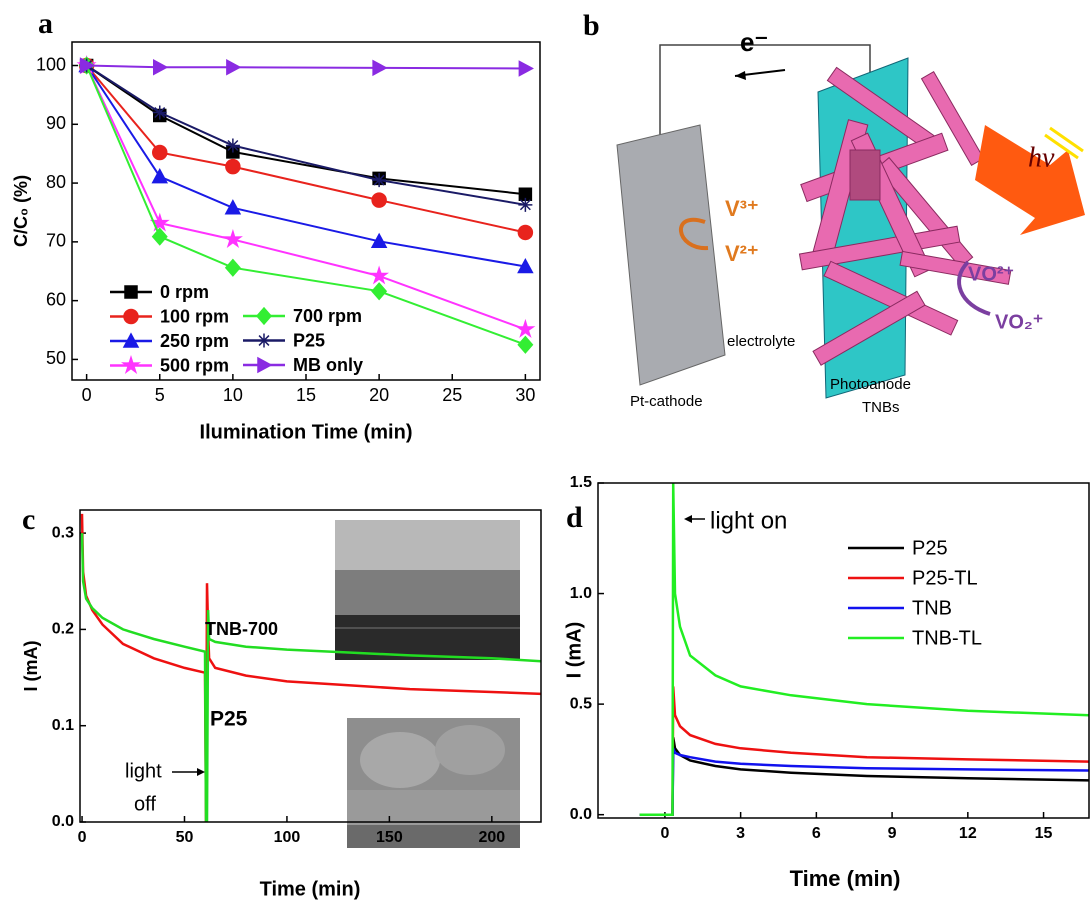  I want to click on x-tick-label: 150, so click(389, 837).